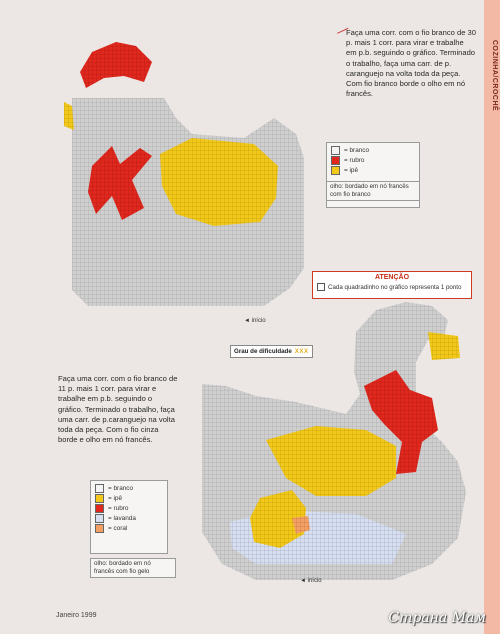 The width and height of the screenshot is (500, 634). What do you see at coordinates (69, 116) in the screenshot?
I see `rooster-beak` at bounding box center [69, 116].